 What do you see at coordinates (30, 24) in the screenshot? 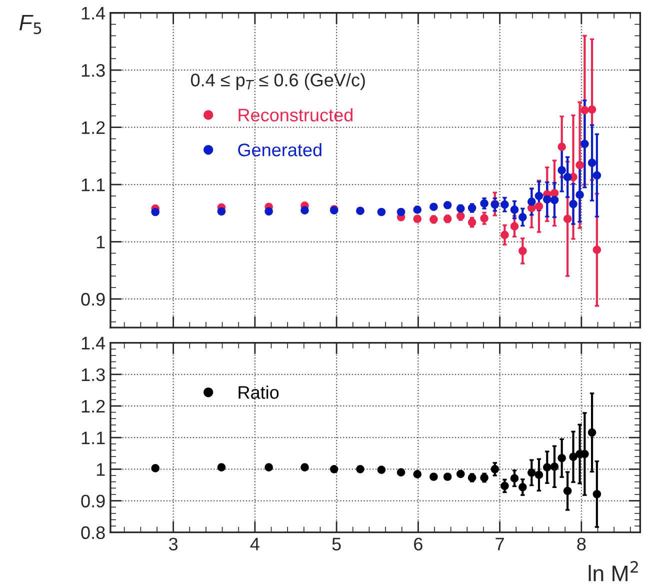
I see `y-axis-title: F$_{5}$` at bounding box center [30, 24].